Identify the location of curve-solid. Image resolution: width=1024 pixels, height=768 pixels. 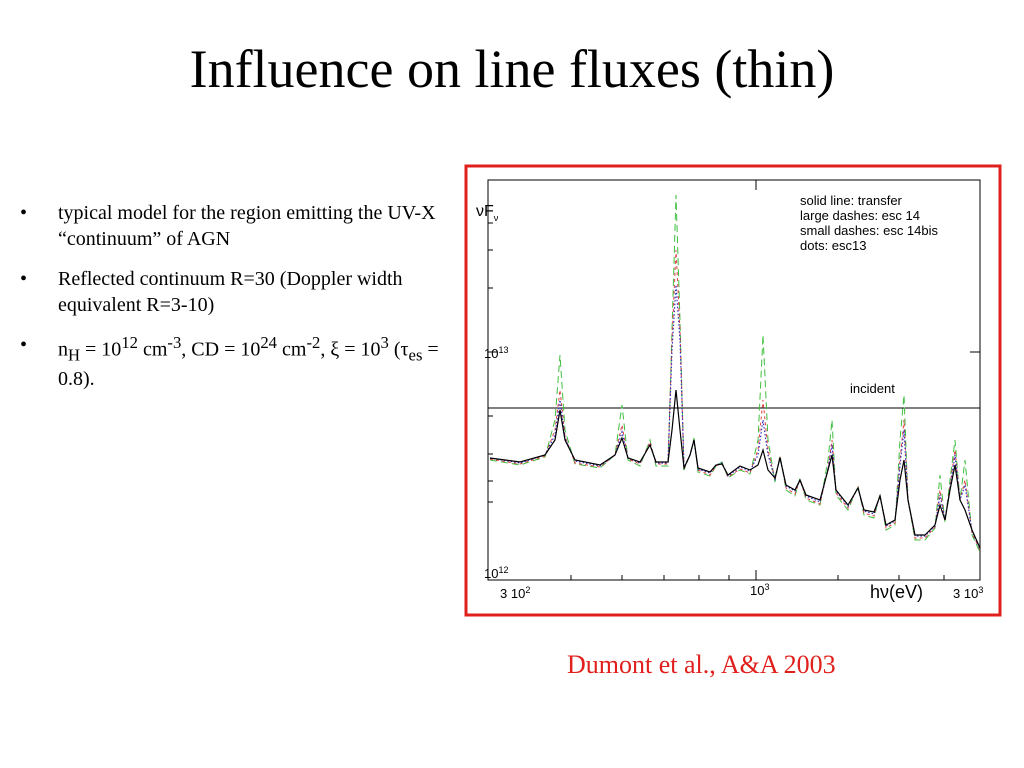
(735, 469).